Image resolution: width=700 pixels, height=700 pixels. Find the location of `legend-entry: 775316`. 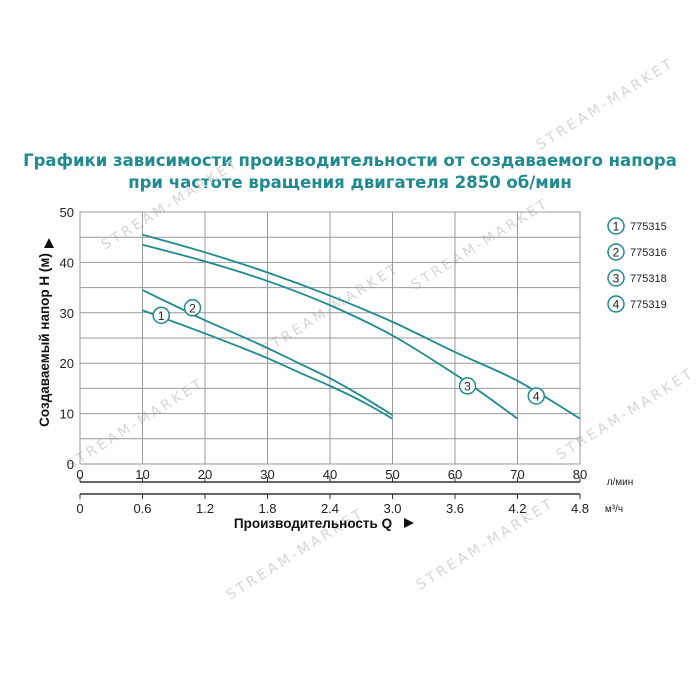

legend-entry: 775316 is located at coordinates (648, 253).